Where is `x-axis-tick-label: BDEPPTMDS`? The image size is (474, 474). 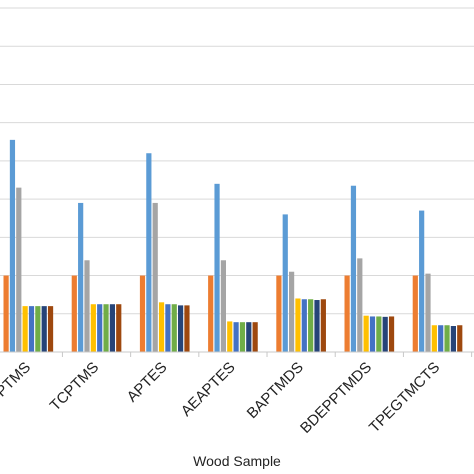 x-axis-tick-label: BDEPPTMDS is located at coordinates (336, 398).